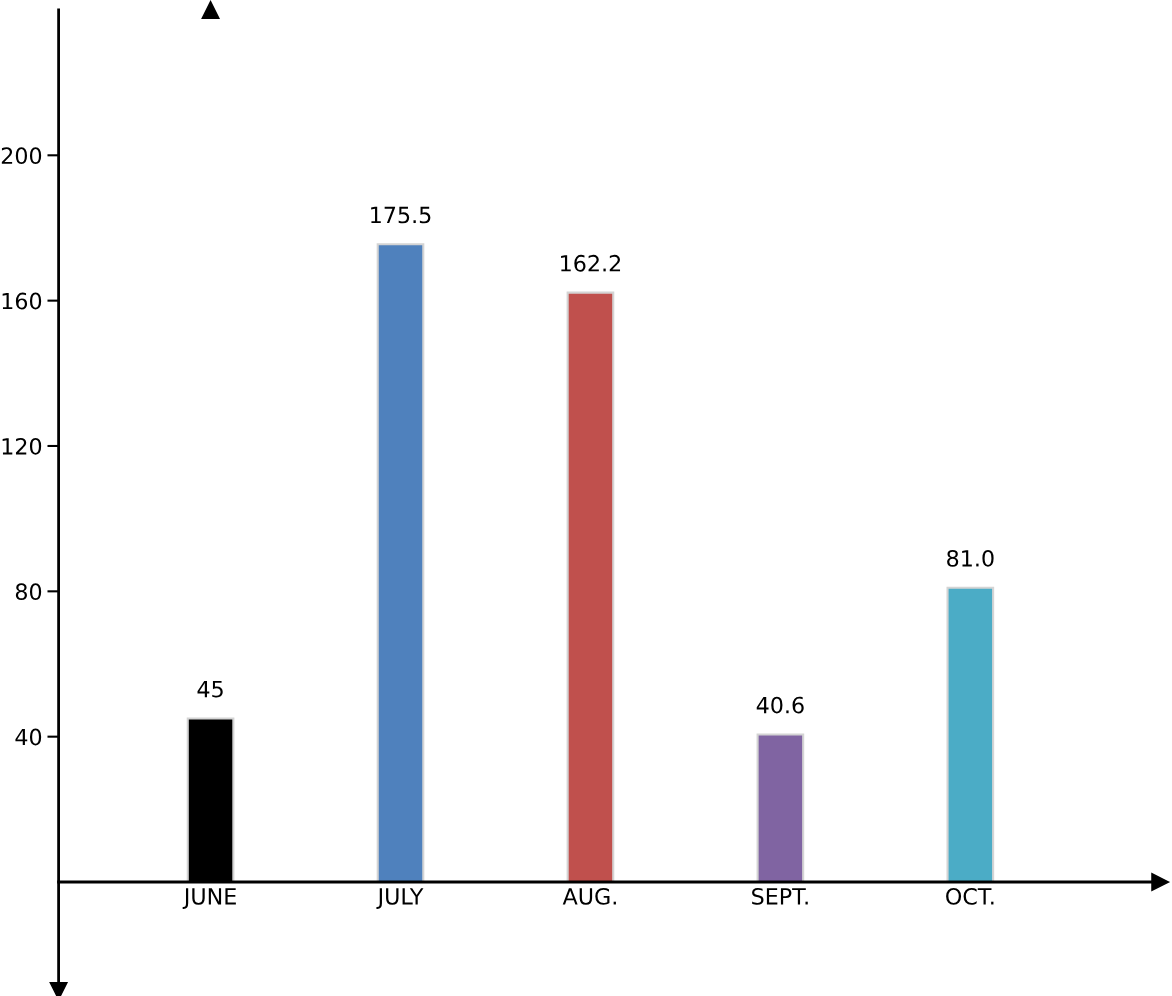 The height and width of the screenshot is (996, 1172). I want to click on data-label: 162.2, so click(591, 263).